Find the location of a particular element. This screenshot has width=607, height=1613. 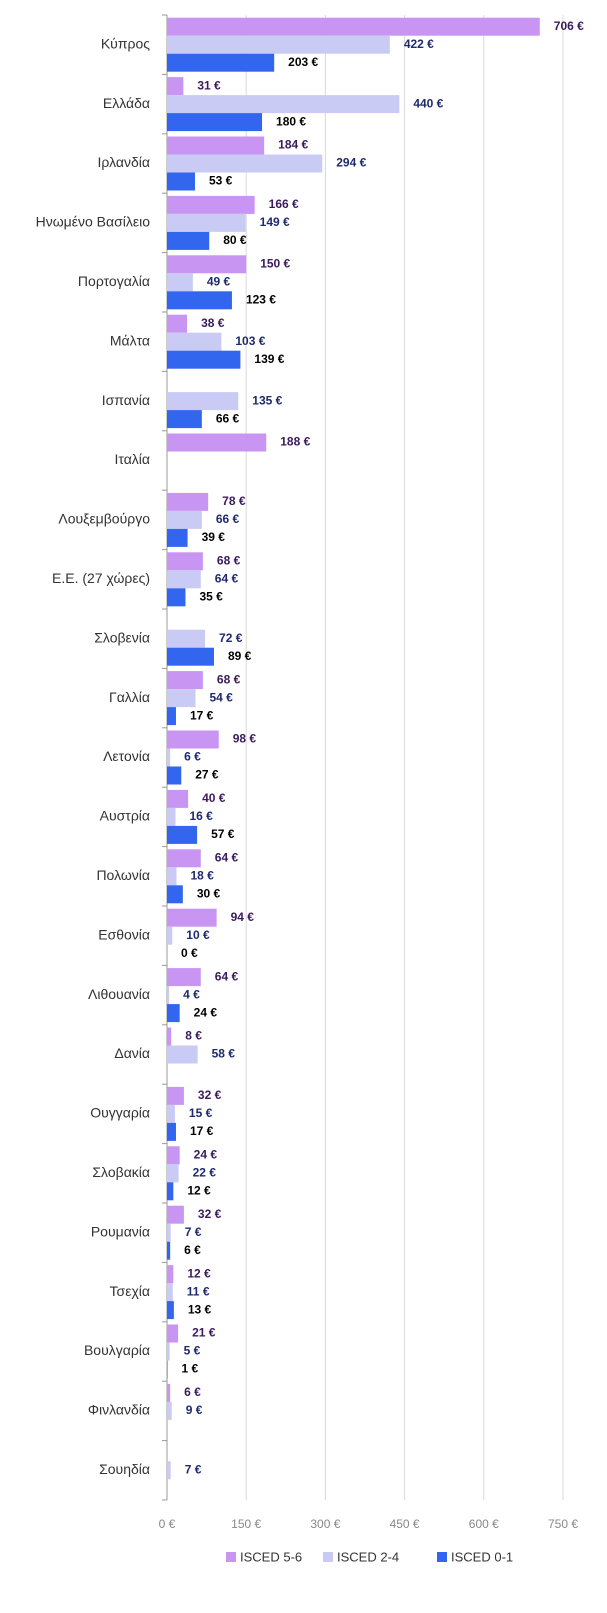

value-label: 12 € is located at coordinates (199, 1273).